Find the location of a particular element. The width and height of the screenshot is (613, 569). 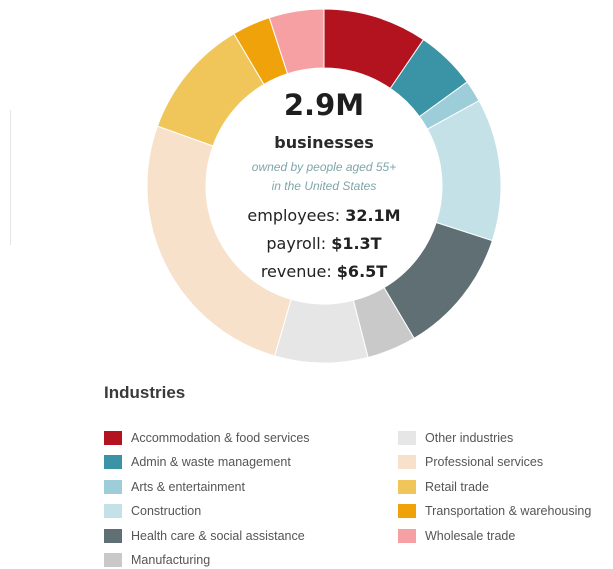

legend-item: Transportation & warehousing is located at coordinates (494, 511).